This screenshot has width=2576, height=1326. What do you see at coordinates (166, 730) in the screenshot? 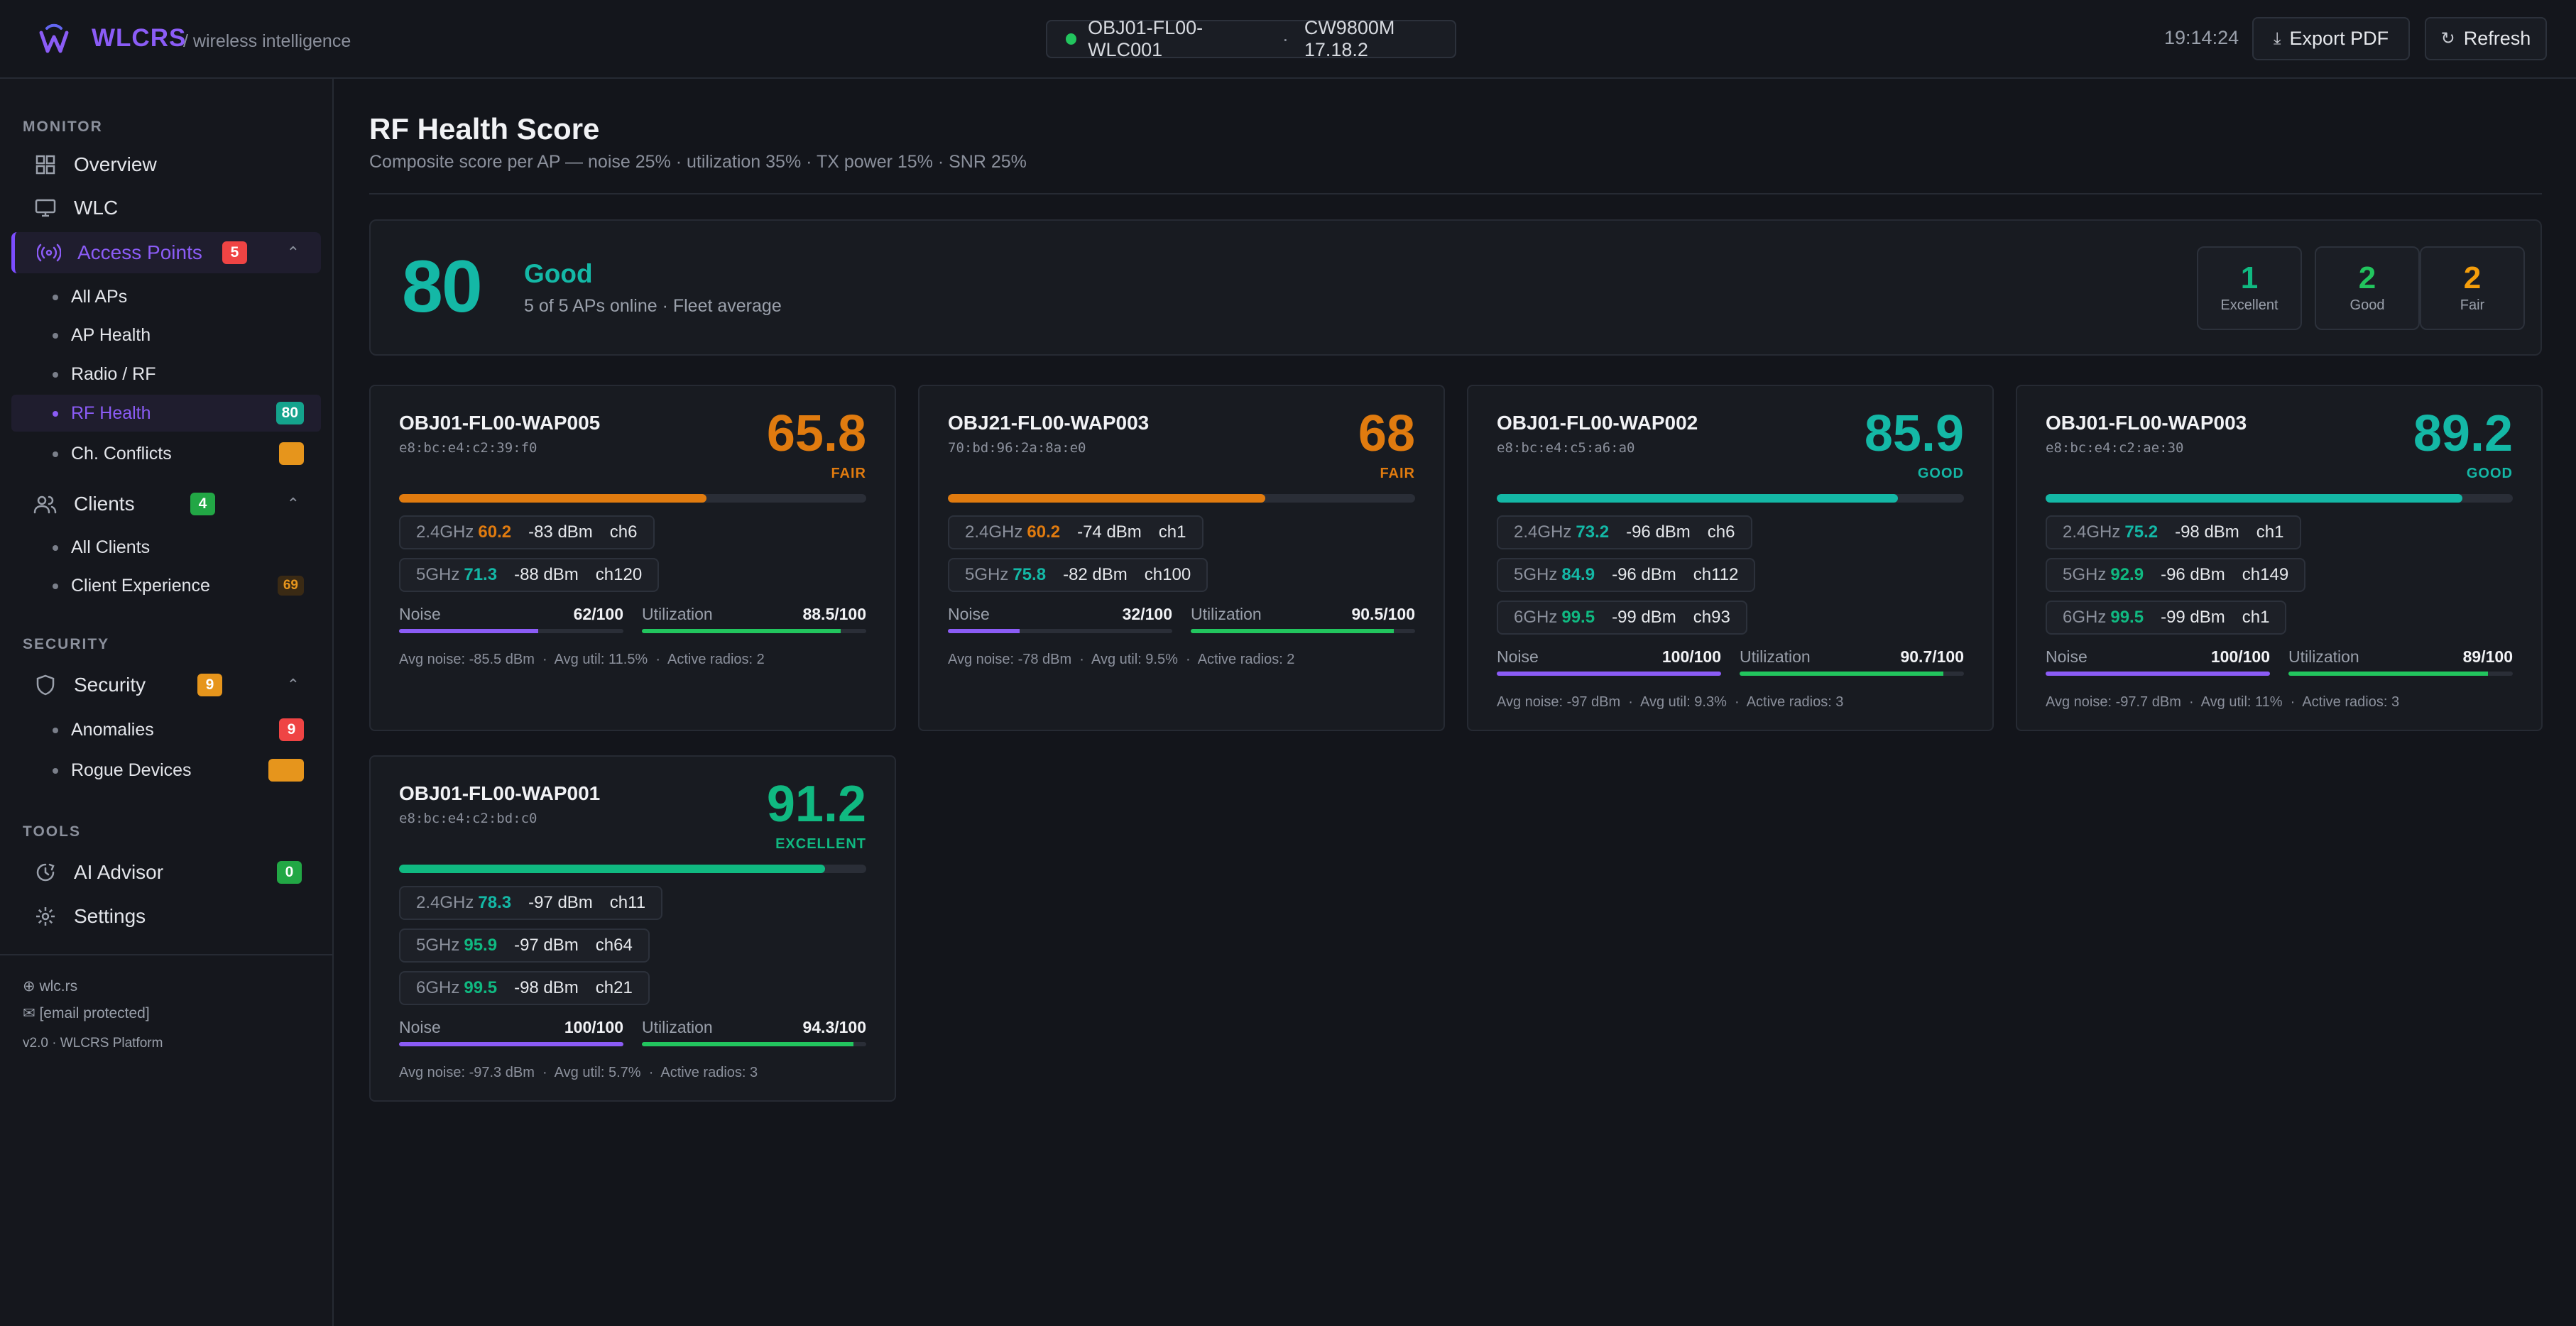
I see `sidebar-subitem-anomalies: Anomalies 9` at bounding box center [166, 730].